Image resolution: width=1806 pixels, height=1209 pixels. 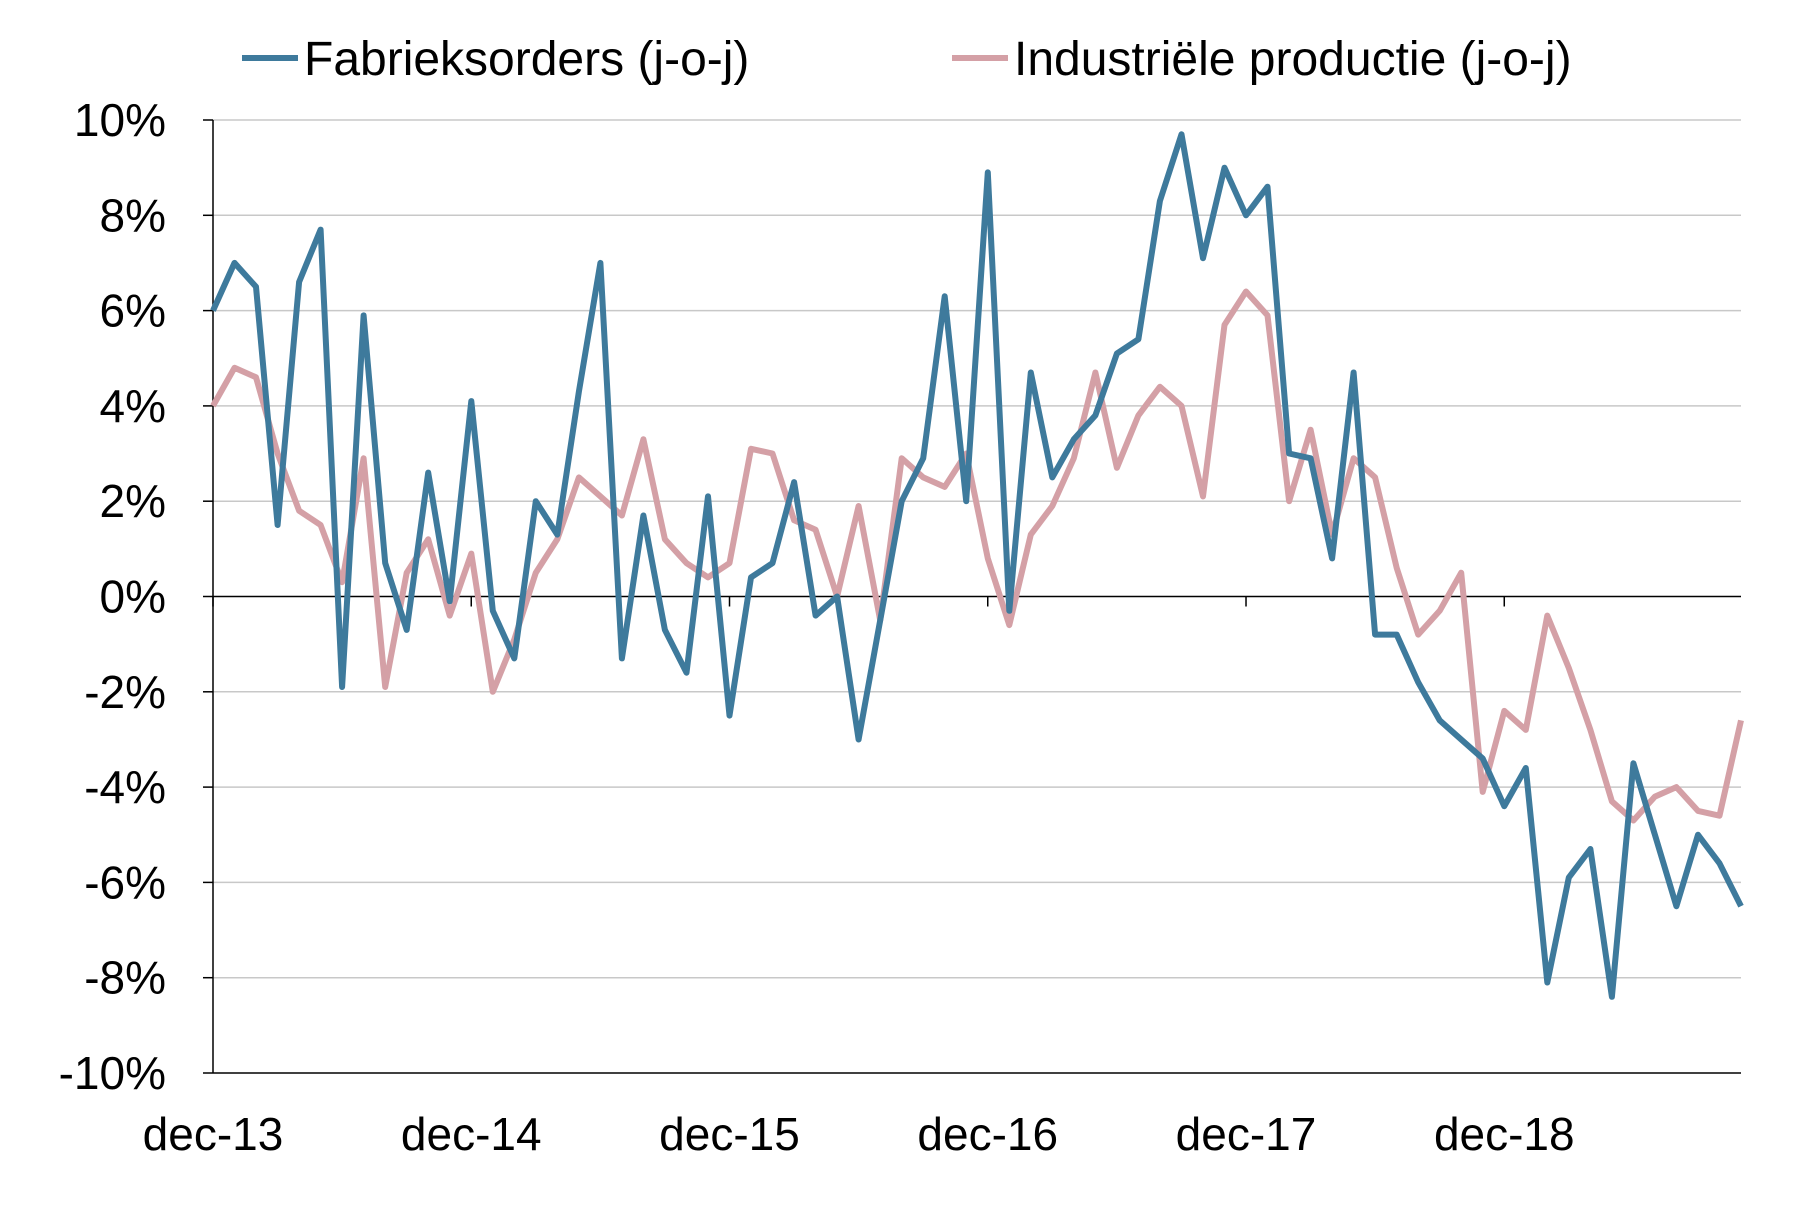 I want to click on x-tick-label: dec-14, so click(x=471, y=1134).